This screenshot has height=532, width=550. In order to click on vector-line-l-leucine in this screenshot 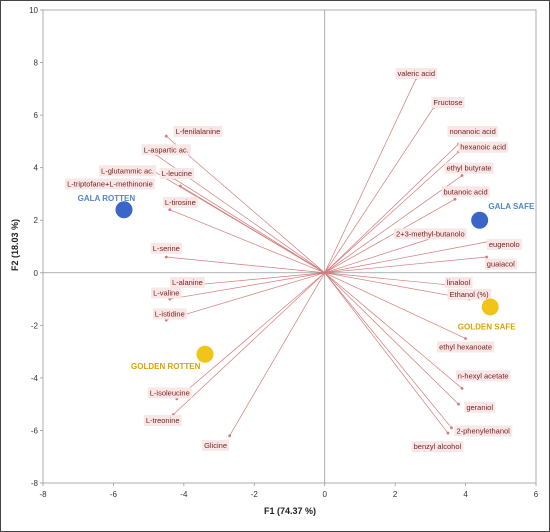, I will do `click(249, 225)`.